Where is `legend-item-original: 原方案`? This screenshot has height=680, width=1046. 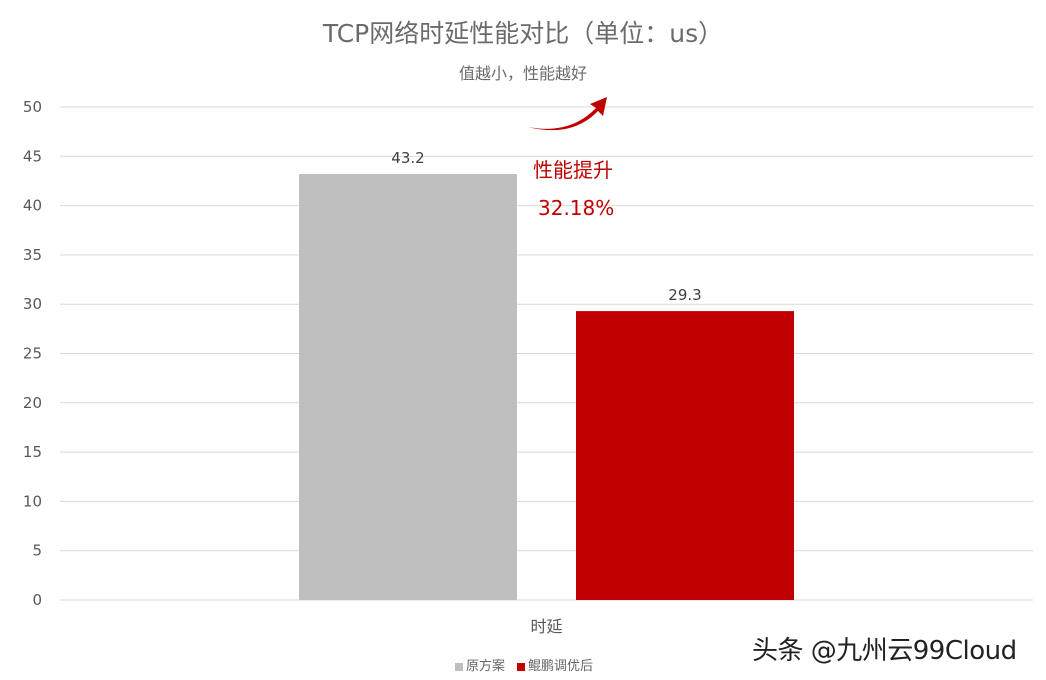 legend-item-original: 原方案 is located at coordinates (480, 664).